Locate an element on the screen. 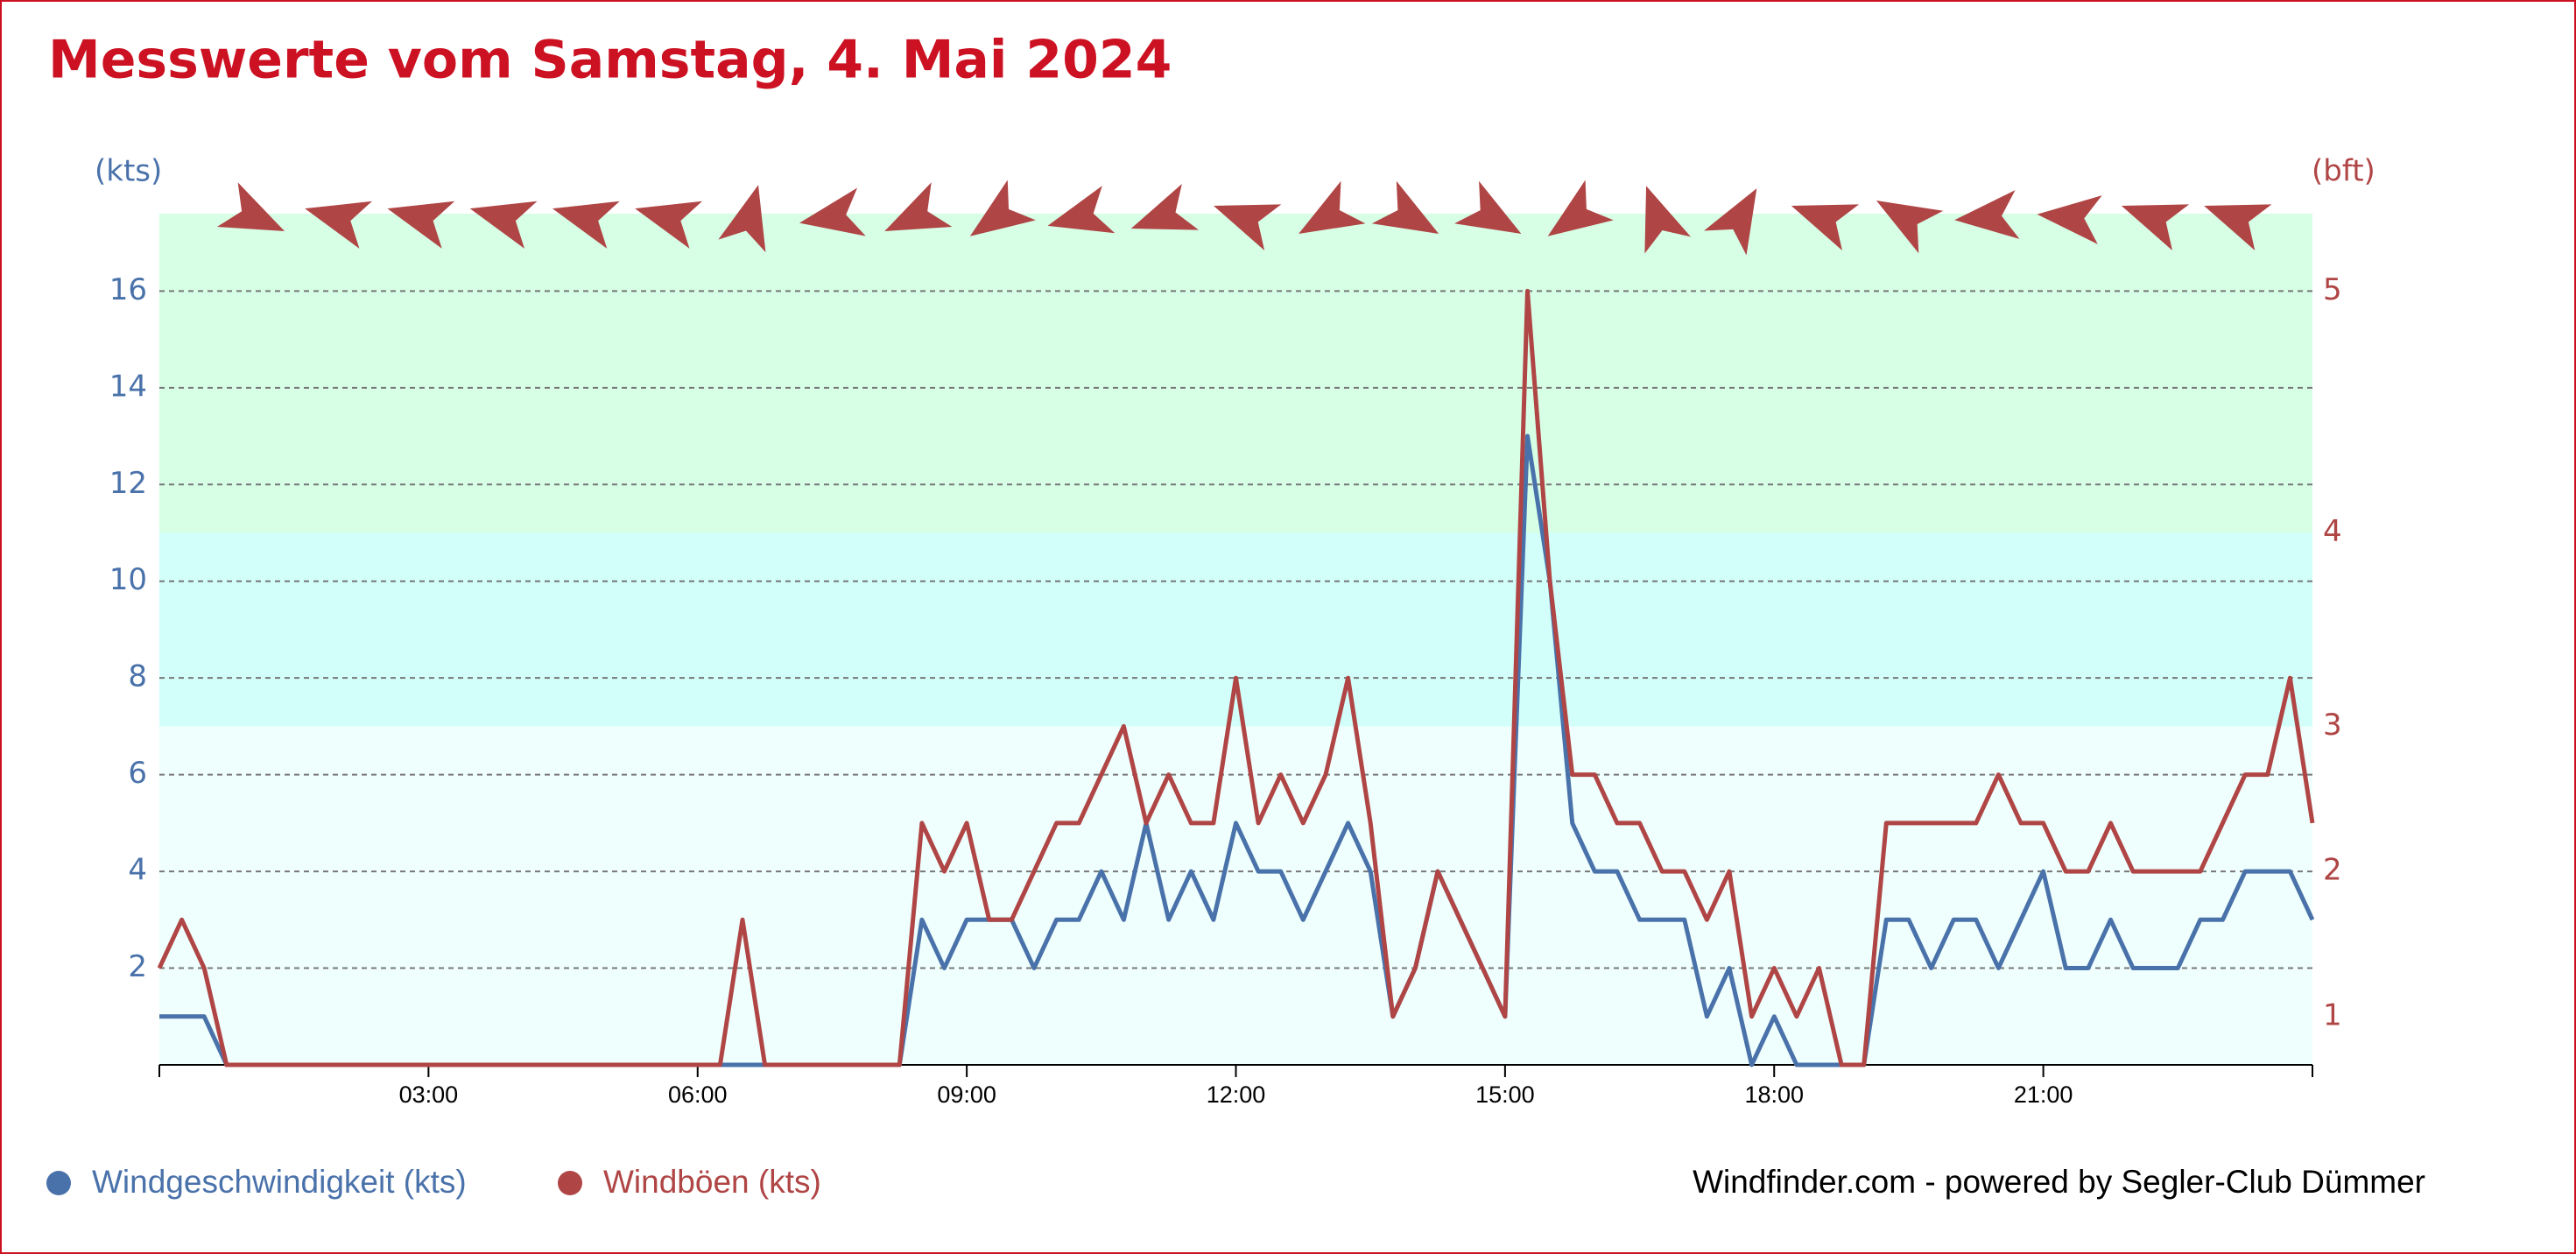 This screenshot has width=2576, height=1254. x-tick-label: 03:00 is located at coordinates (429, 1094).